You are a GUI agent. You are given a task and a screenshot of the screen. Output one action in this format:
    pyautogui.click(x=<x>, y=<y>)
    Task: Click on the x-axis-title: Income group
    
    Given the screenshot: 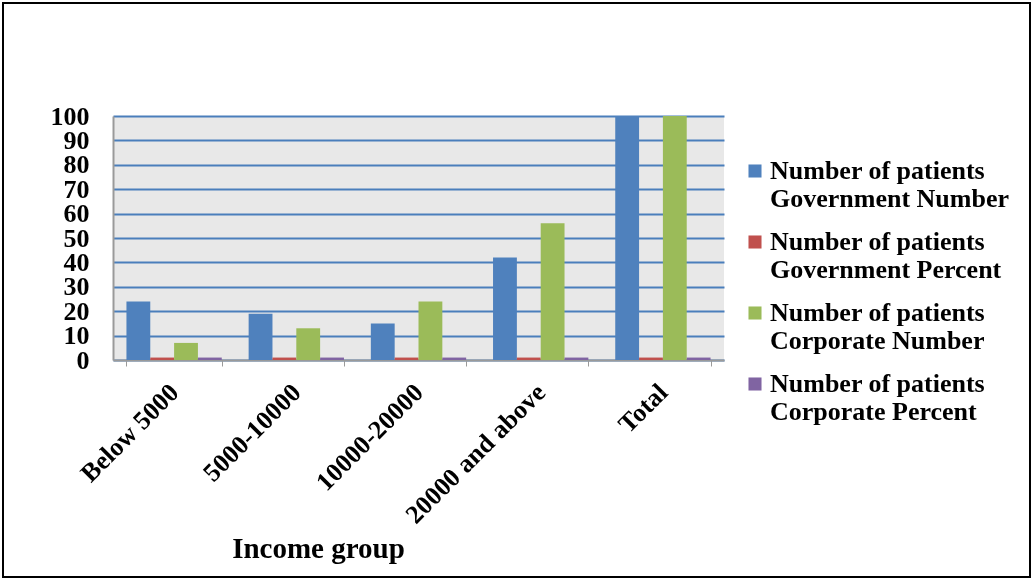 What is the action you would take?
    pyautogui.click(x=318, y=547)
    